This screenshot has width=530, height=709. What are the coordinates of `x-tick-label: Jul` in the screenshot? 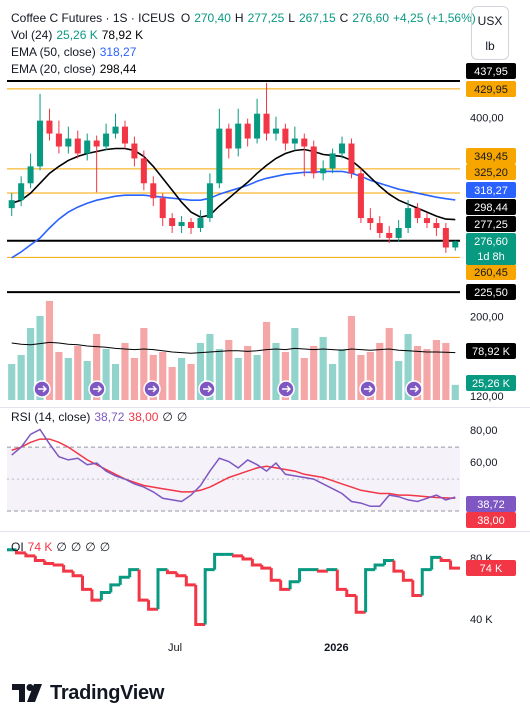 It's located at (175, 648).